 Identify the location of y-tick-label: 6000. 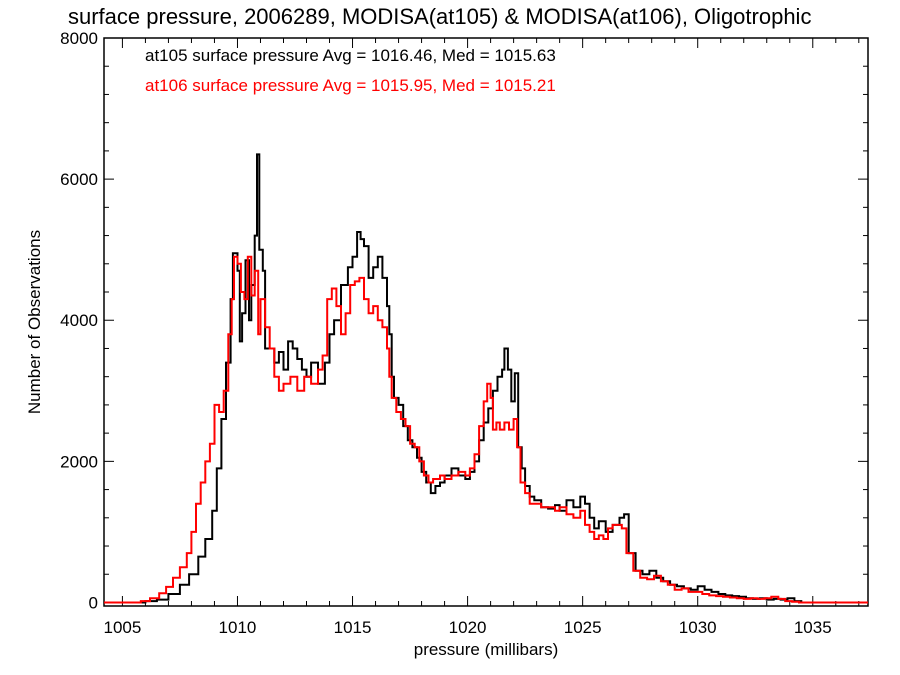
(79, 179).